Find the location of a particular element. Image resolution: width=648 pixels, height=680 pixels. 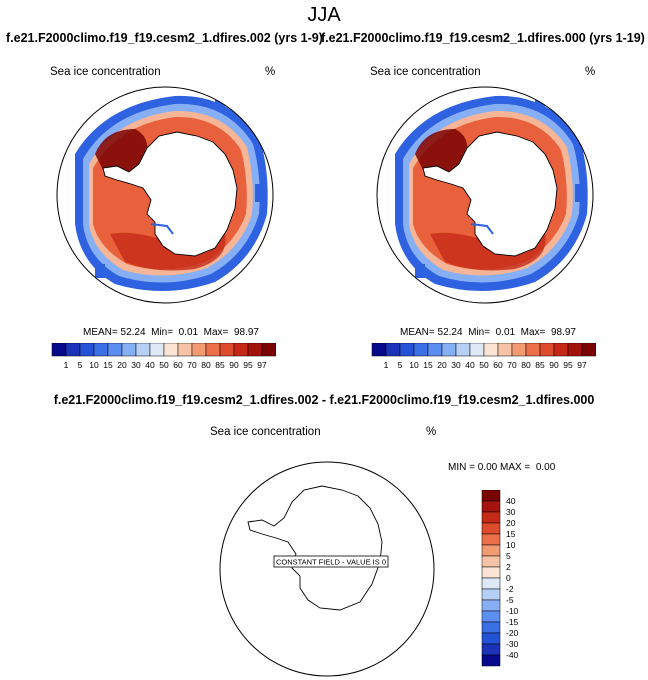

panel-right-map is located at coordinates (485, 195).